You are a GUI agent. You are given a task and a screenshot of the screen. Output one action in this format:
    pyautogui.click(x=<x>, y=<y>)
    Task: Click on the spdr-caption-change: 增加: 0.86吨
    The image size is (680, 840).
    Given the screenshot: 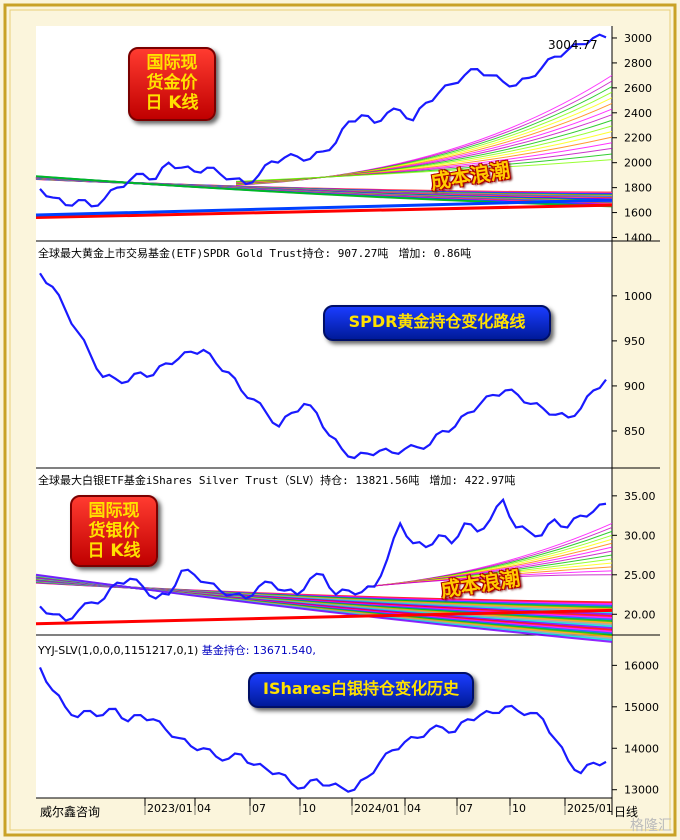 What is the action you would take?
    pyautogui.click(x=435, y=253)
    